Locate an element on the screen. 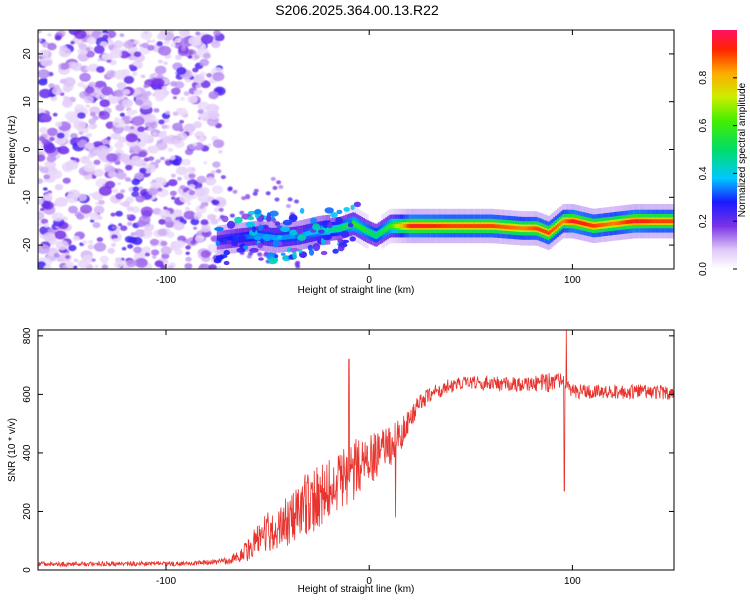 This screenshot has height=600, width=750. snr-ylabel: SNR (10 * v/v) is located at coordinates (12, 450).